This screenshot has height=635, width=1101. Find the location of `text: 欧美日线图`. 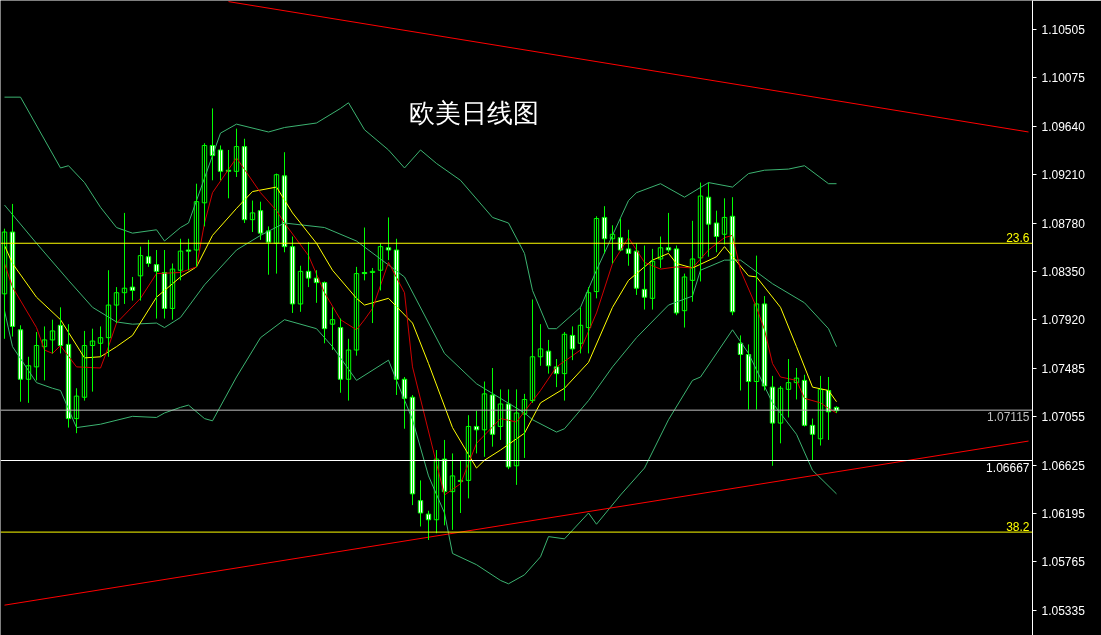

text: 欧美日线图 is located at coordinates (473, 112).